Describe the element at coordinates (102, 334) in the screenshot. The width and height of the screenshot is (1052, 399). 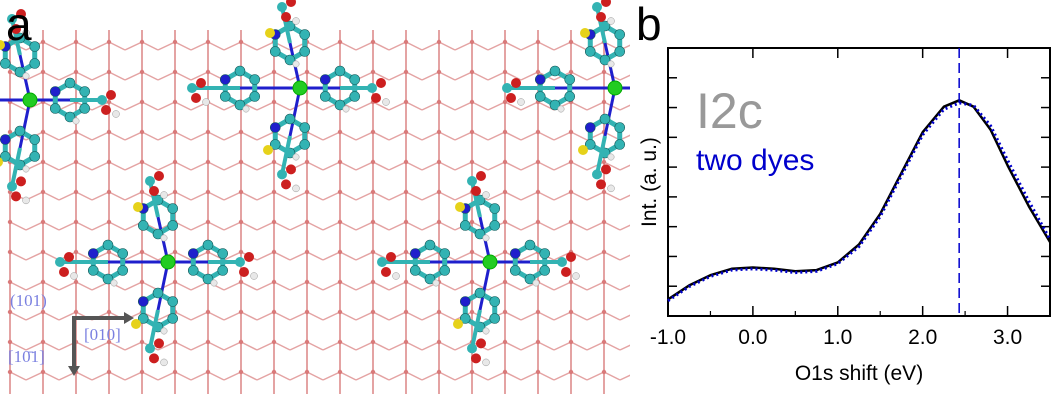
I see `direction-label-right: [010]` at that location.